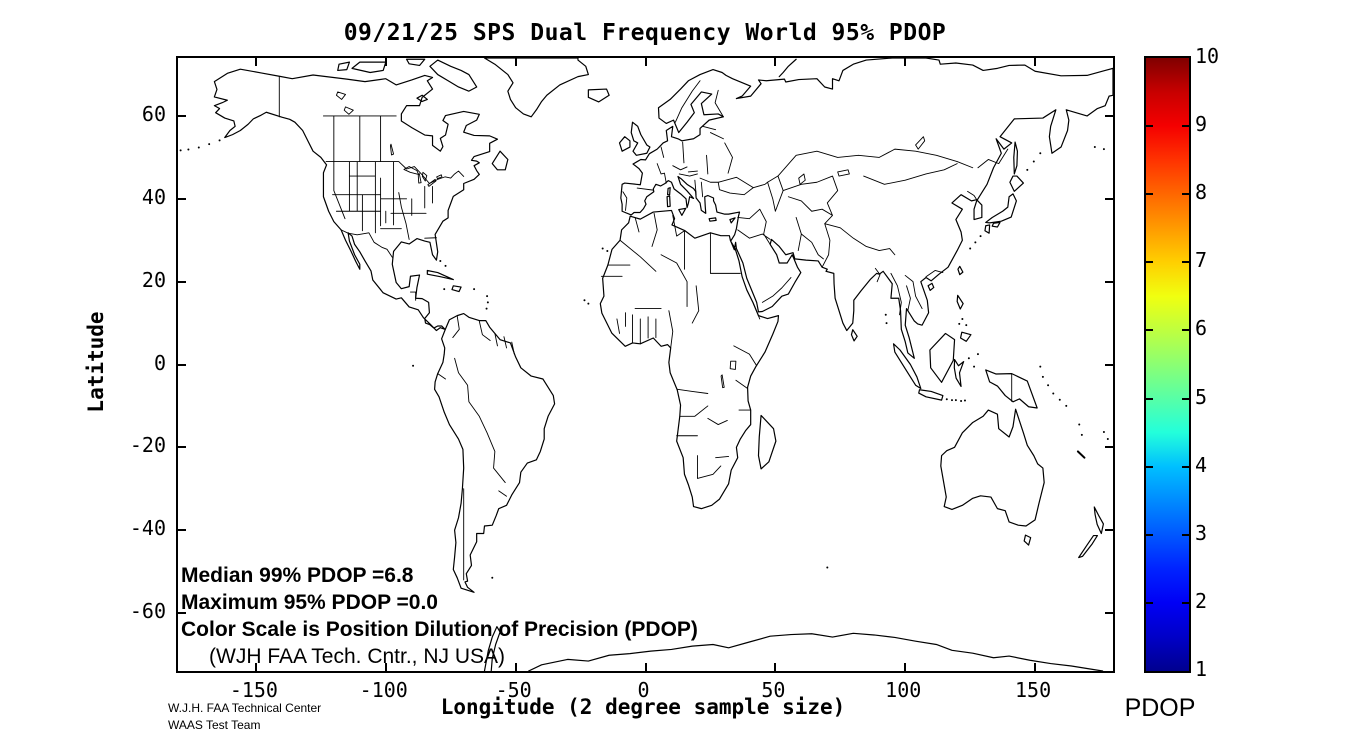 The height and width of the screenshot is (750, 1350). What do you see at coordinates (773, 690) in the screenshot?
I see `x-tick-label: 50` at bounding box center [773, 690].